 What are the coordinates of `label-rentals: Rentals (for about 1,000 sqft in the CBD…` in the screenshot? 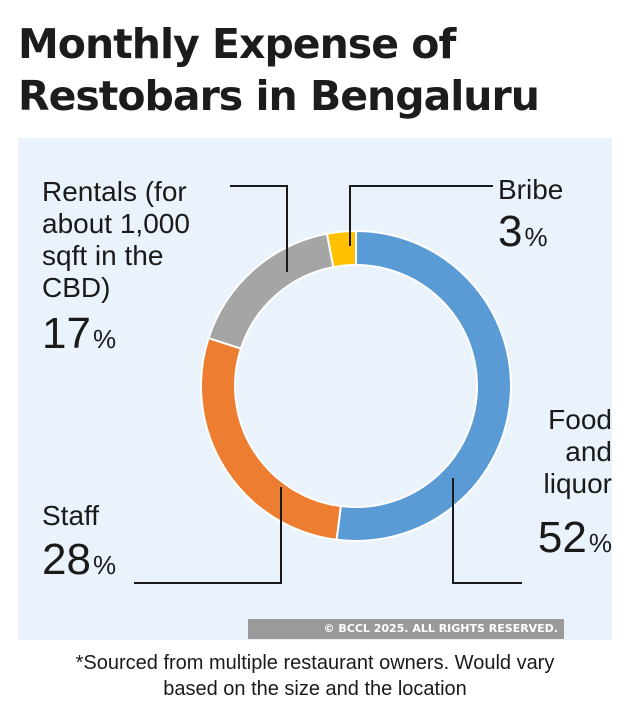 It's located at (116, 269).